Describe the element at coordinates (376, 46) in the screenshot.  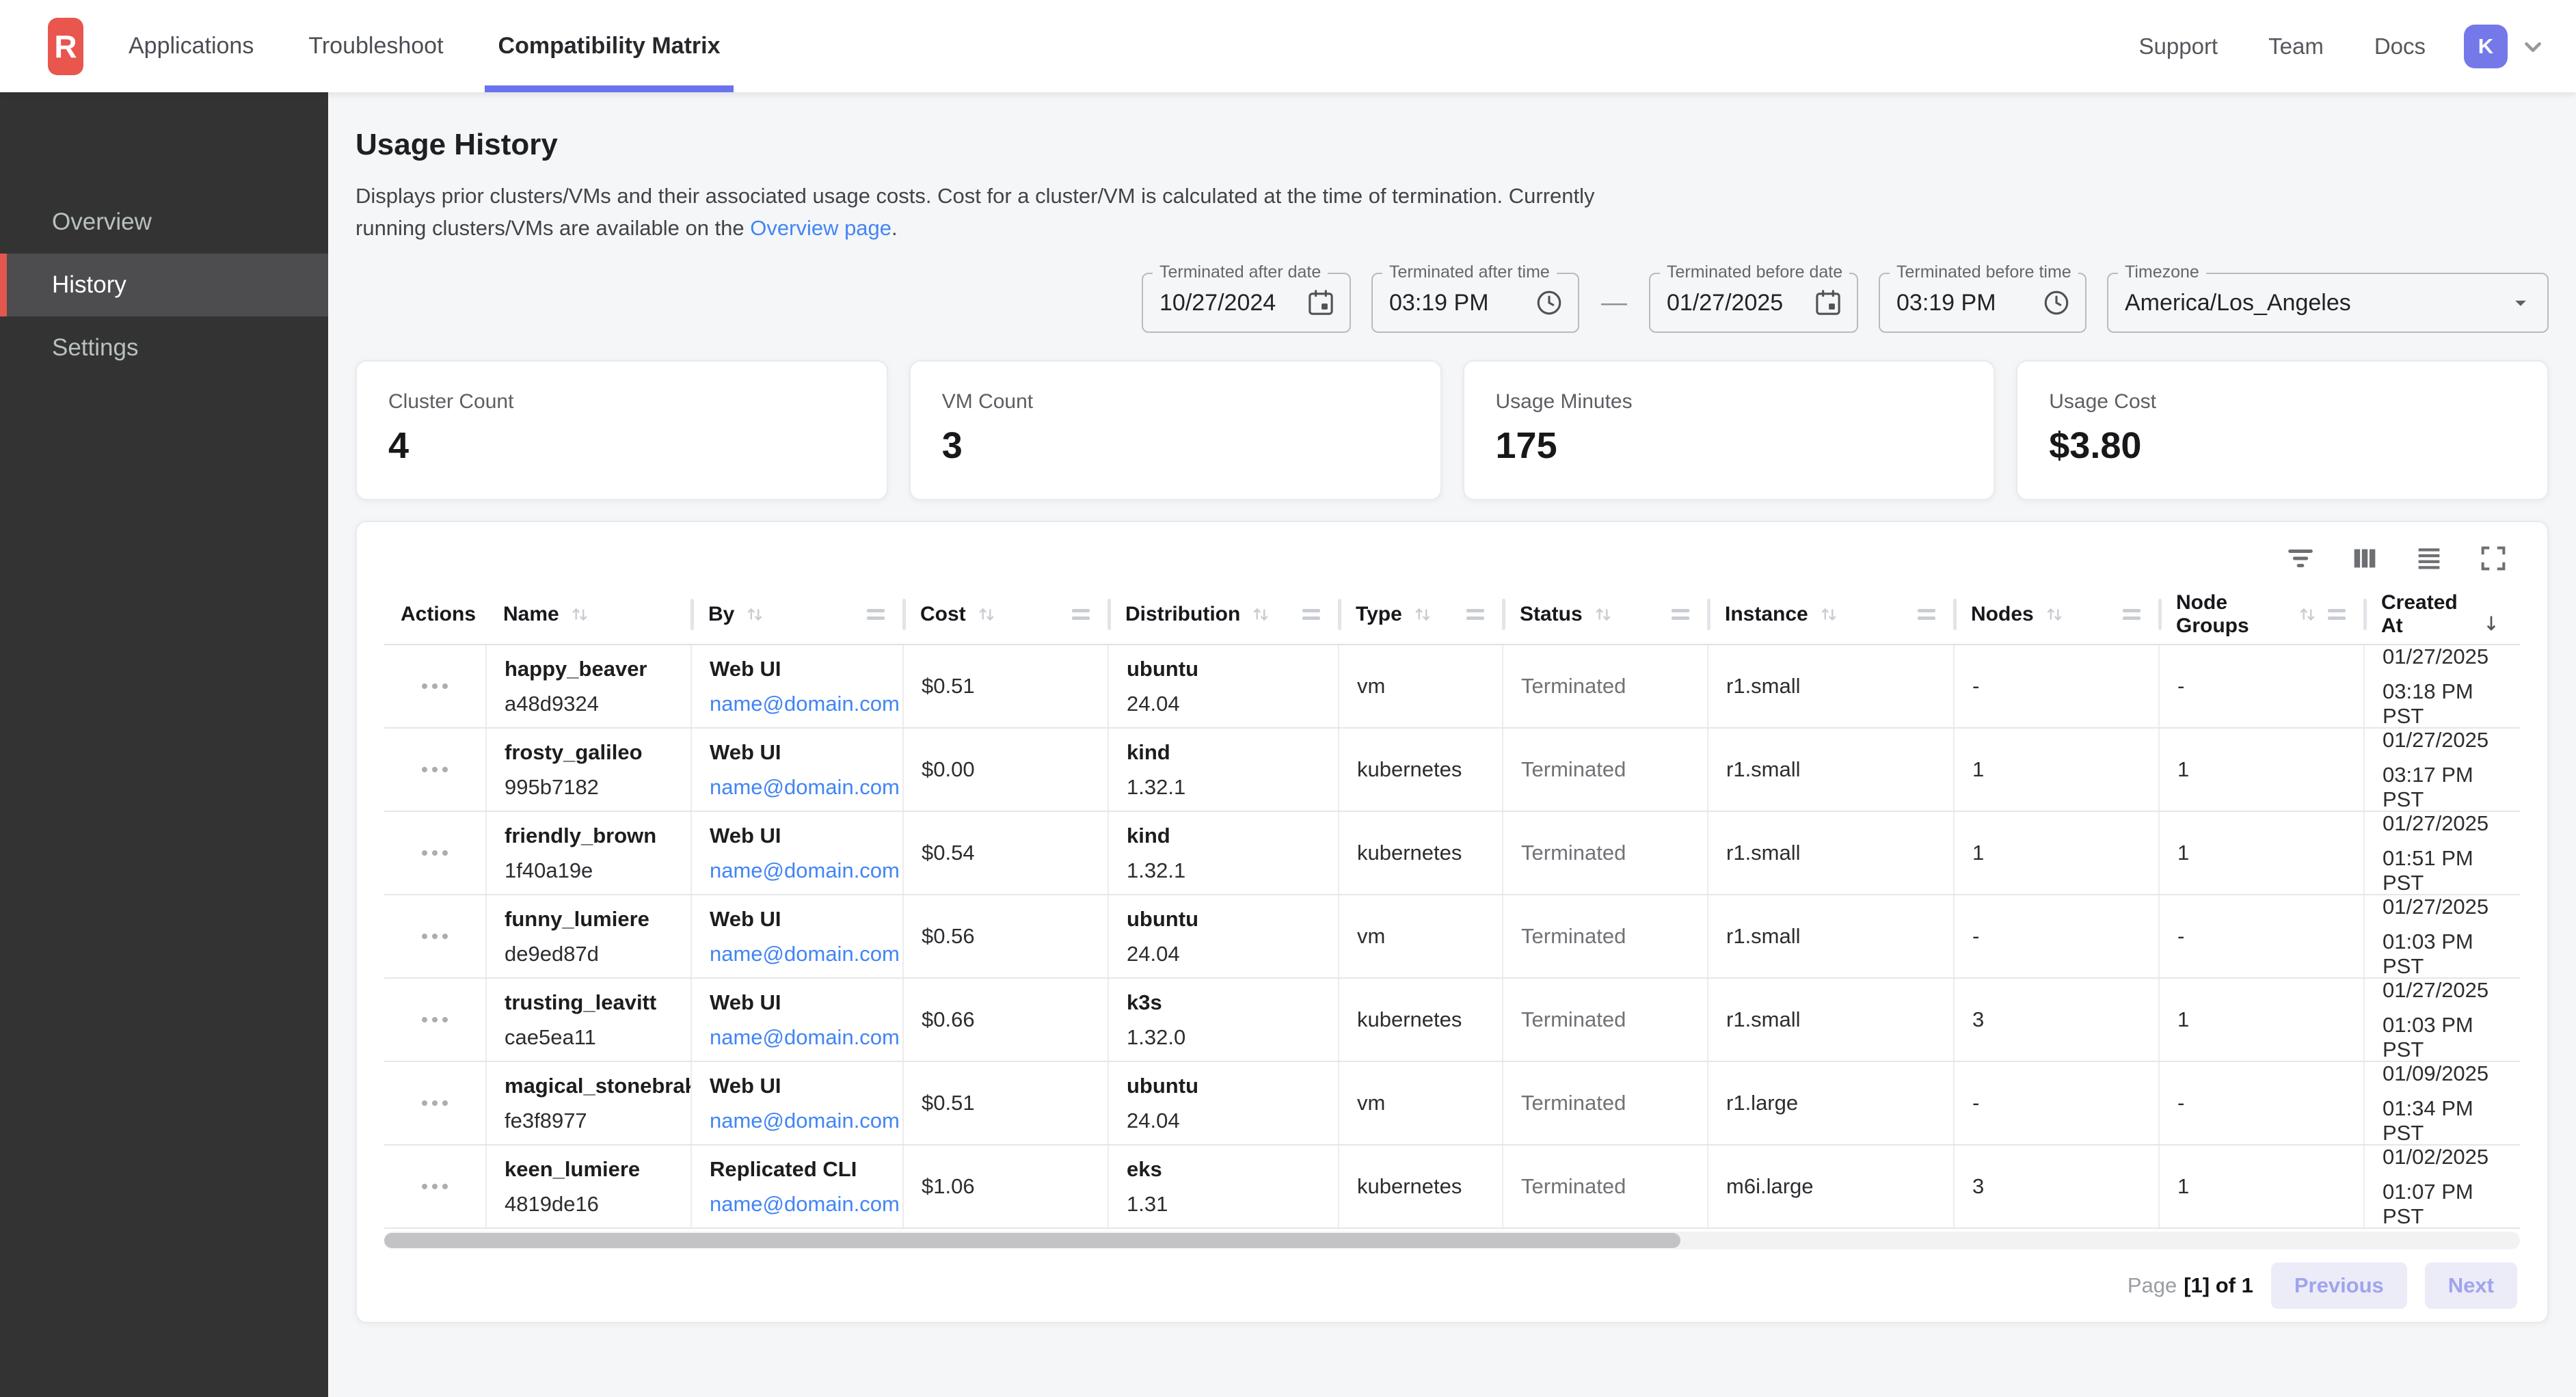
I see `tab-troubleshoot: Troubleshoot` at that location.